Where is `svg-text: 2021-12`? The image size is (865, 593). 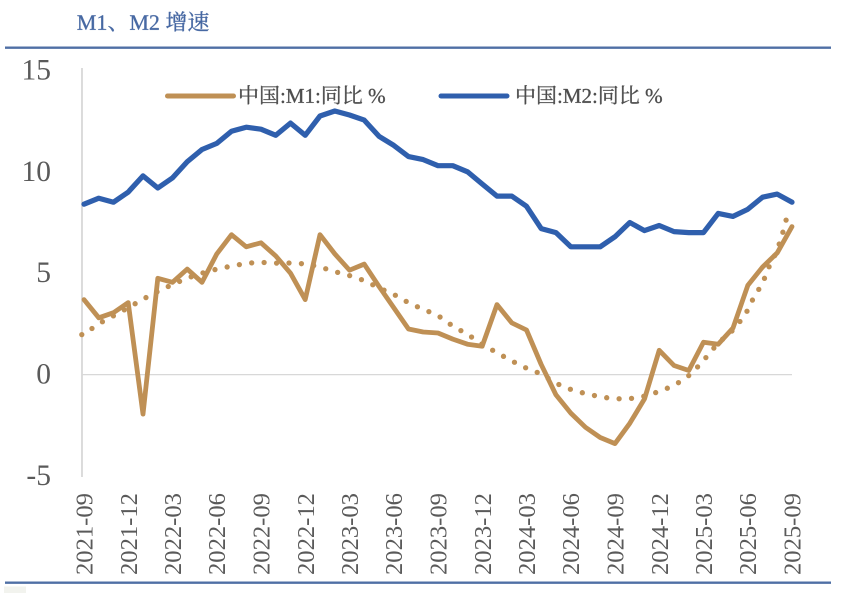 svg-text: 2021-12 is located at coordinates (129, 534).